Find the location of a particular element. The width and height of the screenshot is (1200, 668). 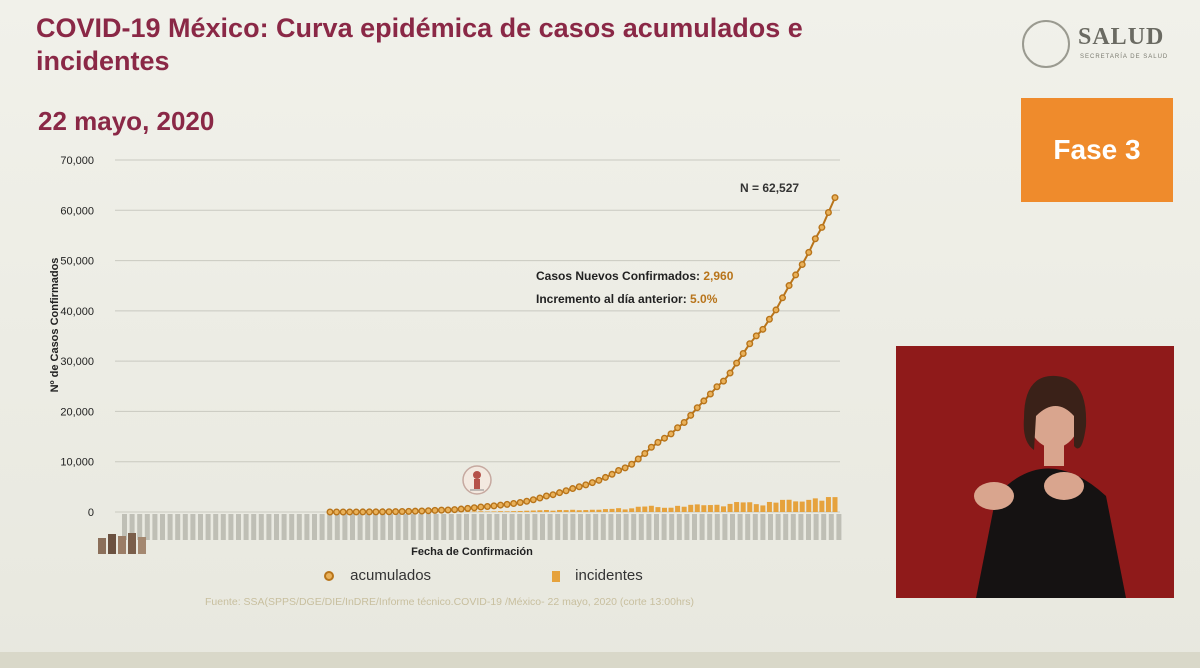

virus-marker-icon is located at coordinates (477, 480).